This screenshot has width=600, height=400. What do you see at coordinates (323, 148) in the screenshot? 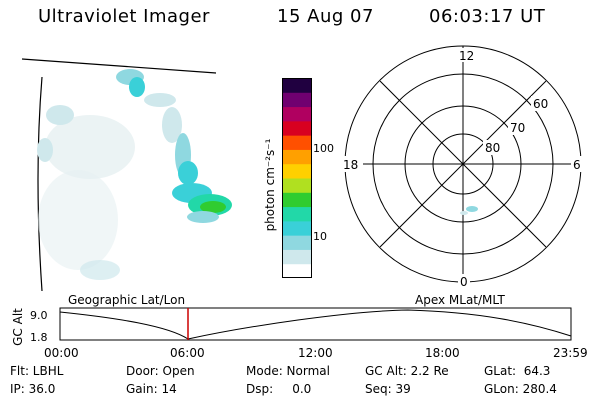
I see `colorbar-tick-100: 100` at bounding box center [323, 148].